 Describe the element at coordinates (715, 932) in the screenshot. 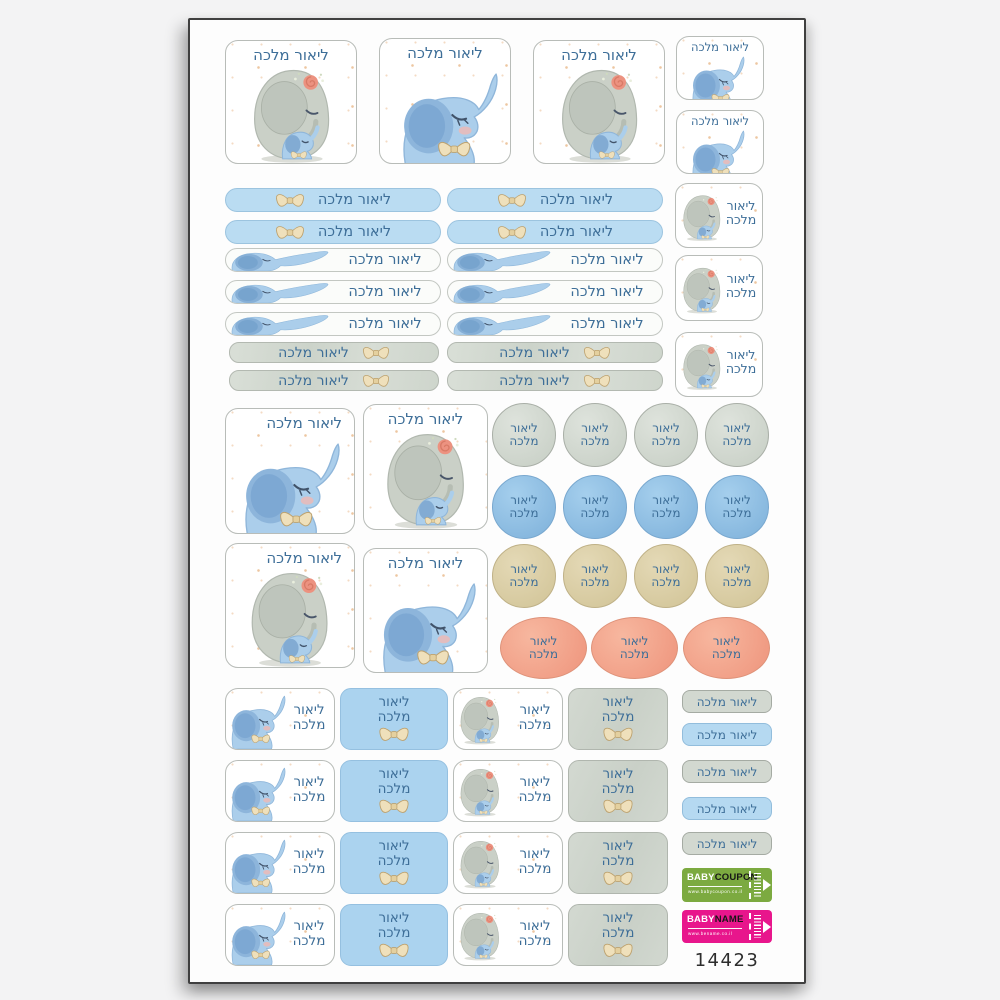

I see `babyname-url: www.bename.co.il` at that location.